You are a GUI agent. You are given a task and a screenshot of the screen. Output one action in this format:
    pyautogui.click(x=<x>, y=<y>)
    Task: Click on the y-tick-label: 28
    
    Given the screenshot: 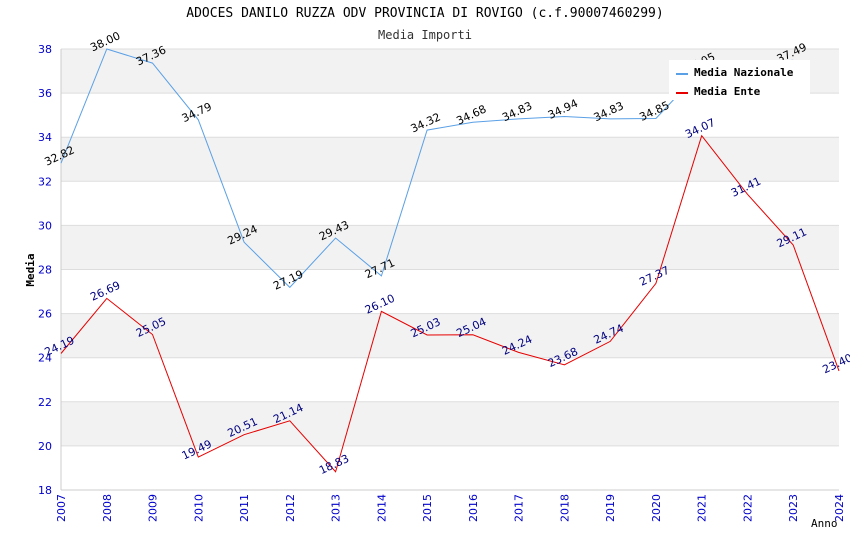 What is the action you would take?
    pyautogui.click(x=45, y=270)
    